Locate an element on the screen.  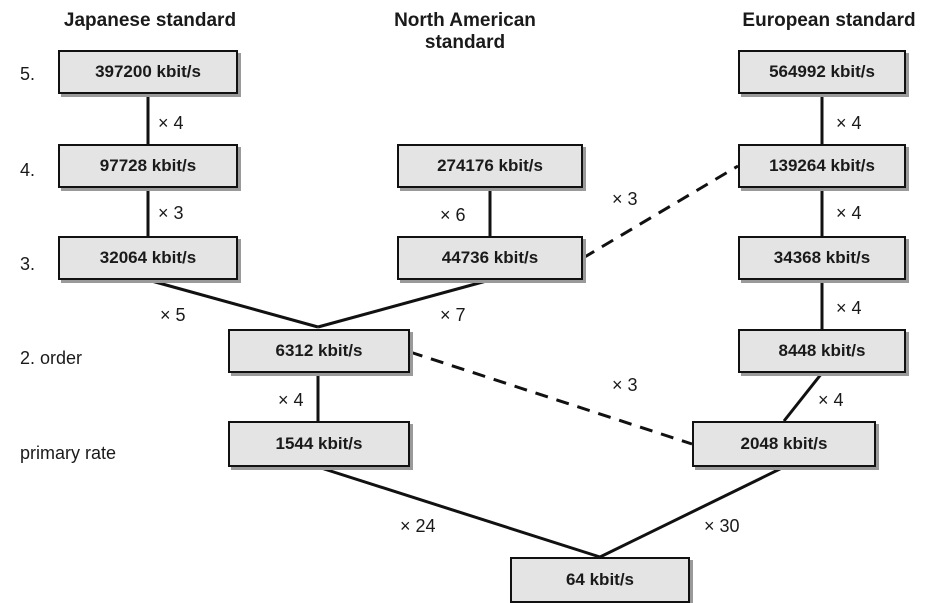
multiplier-eu4-eu3: × 4 is located at coordinates (849, 213).